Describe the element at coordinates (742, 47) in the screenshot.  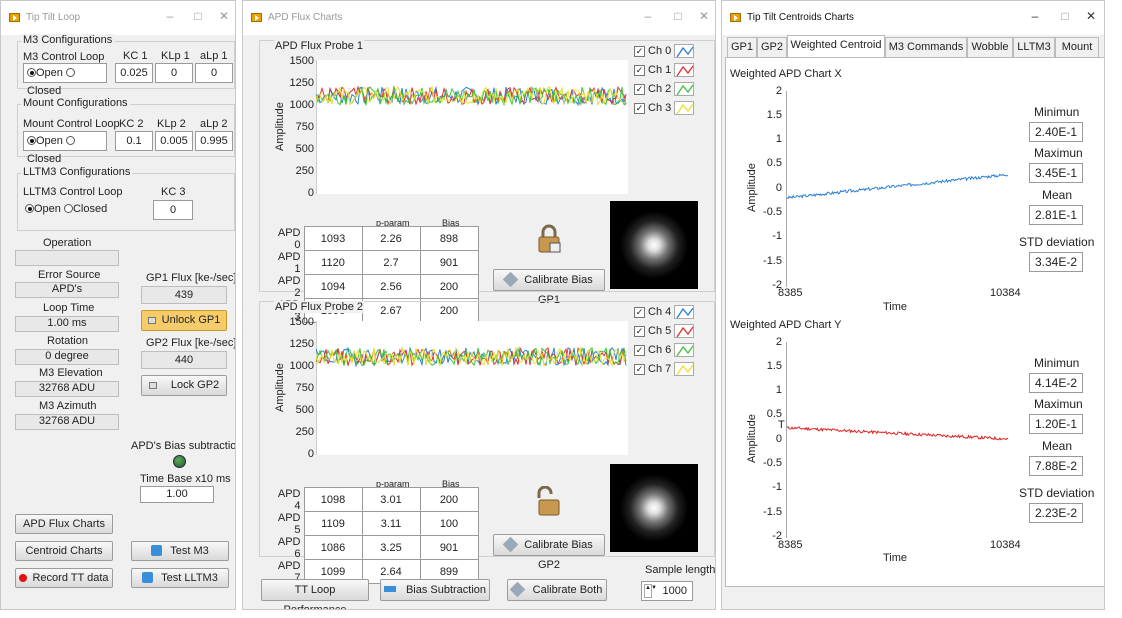
I see `tab-gp1: GP1` at that location.